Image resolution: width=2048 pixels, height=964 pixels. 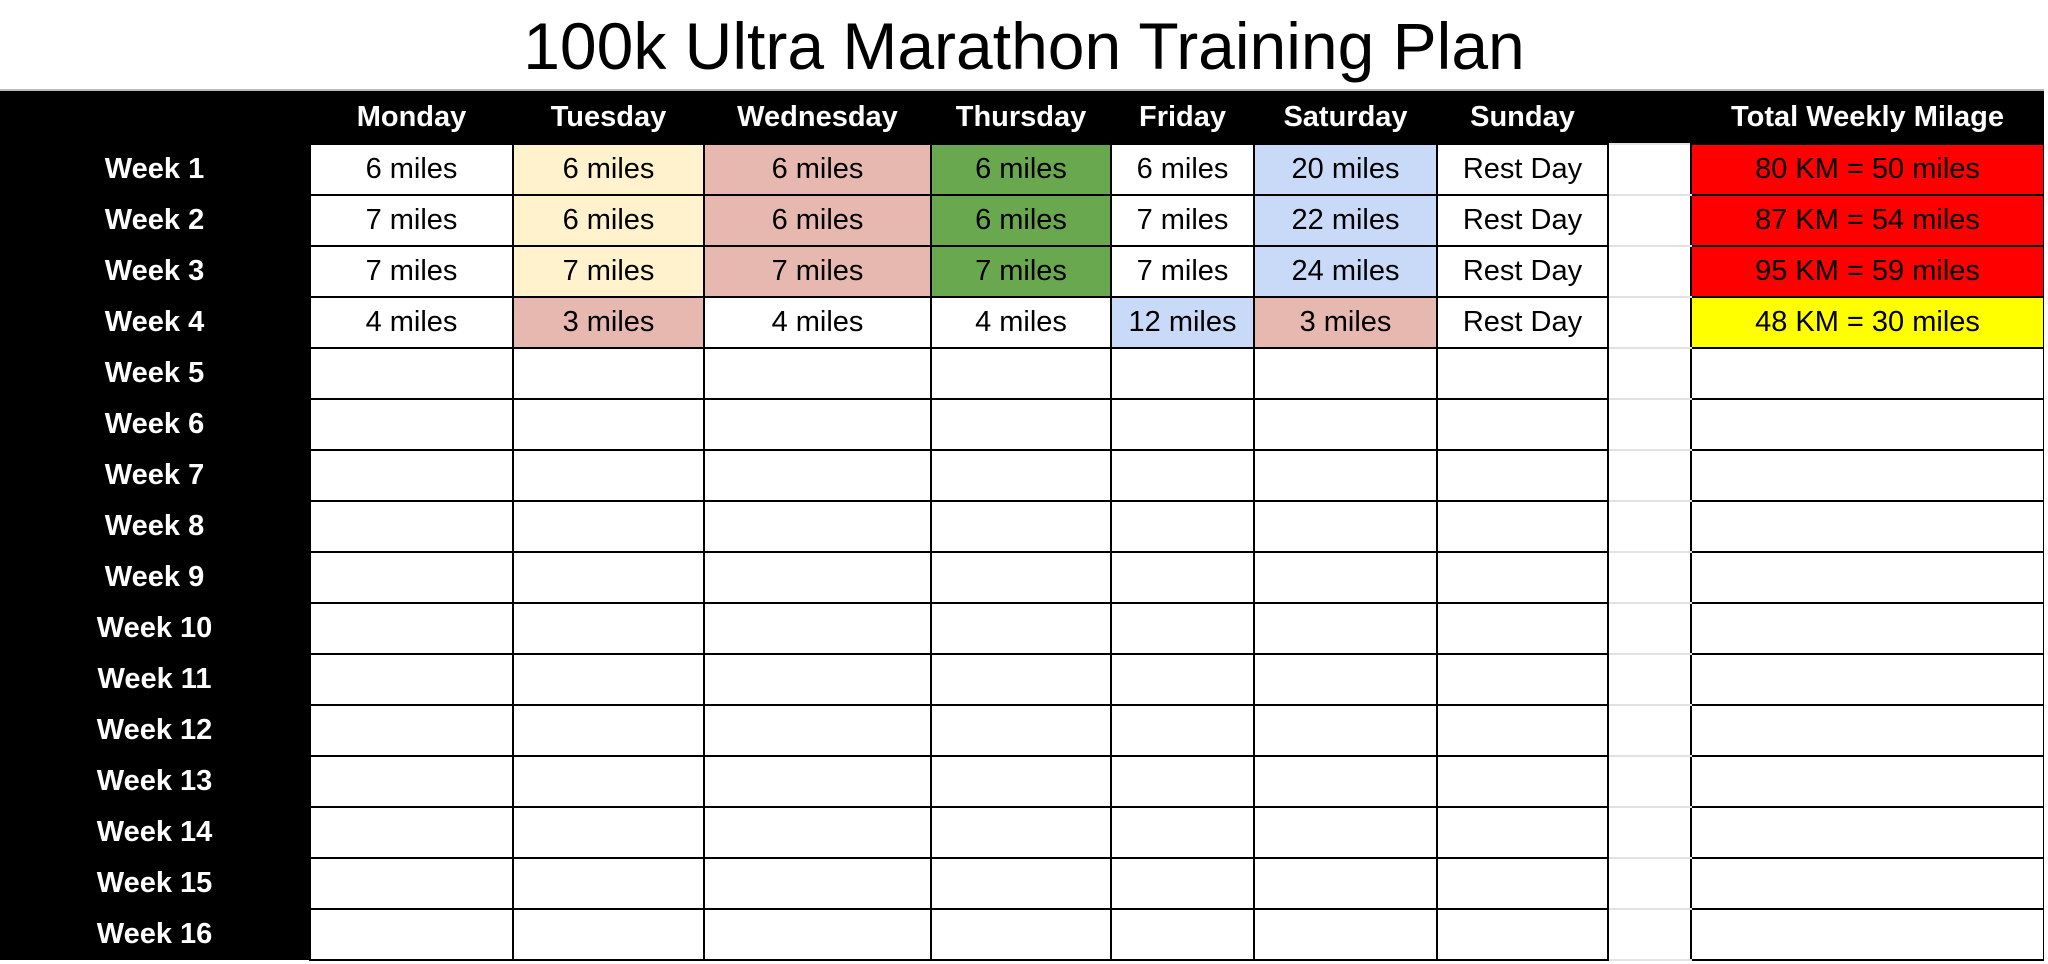 What do you see at coordinates (1345, 322) in the screenshot?
I see `day-cell-saturday: 3 miles` at bounding box center [1345, 322].